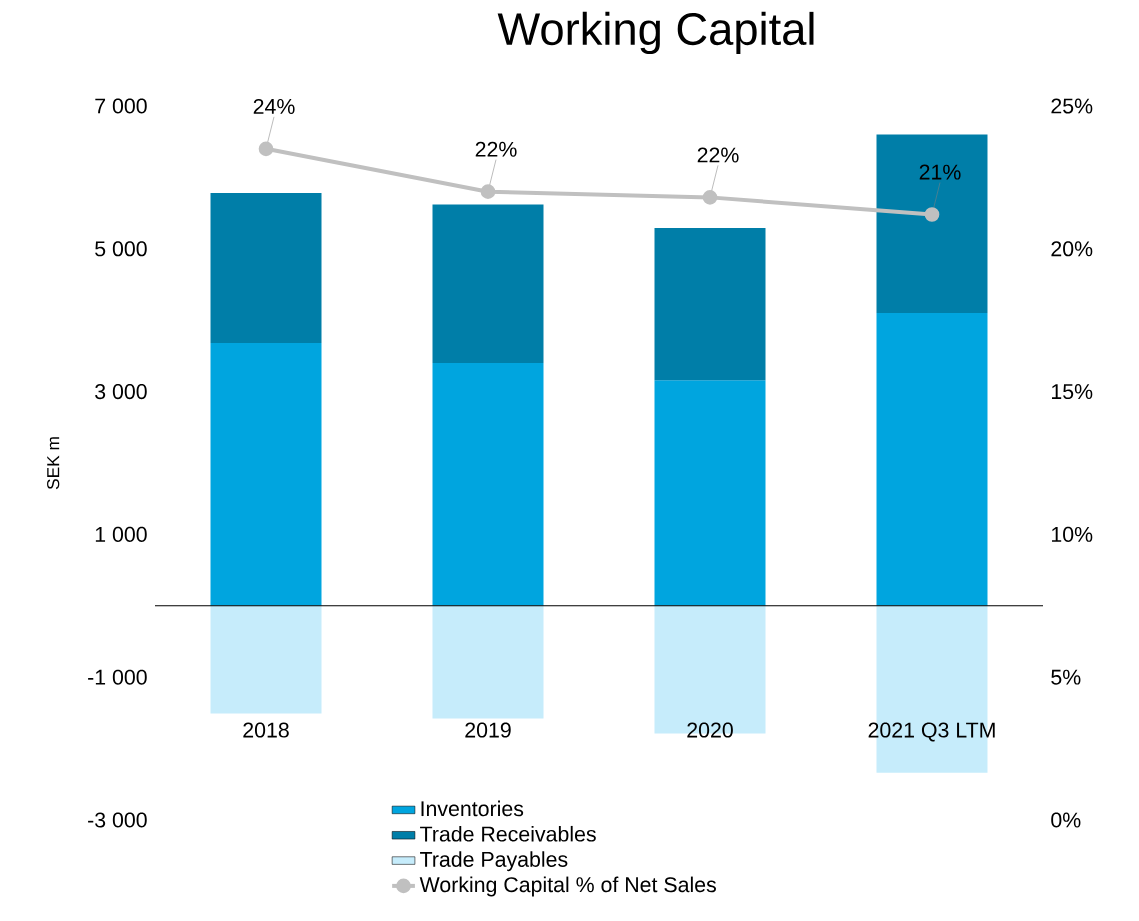  I want to click on y2-tick-label: 25%, so click(1072, 106).